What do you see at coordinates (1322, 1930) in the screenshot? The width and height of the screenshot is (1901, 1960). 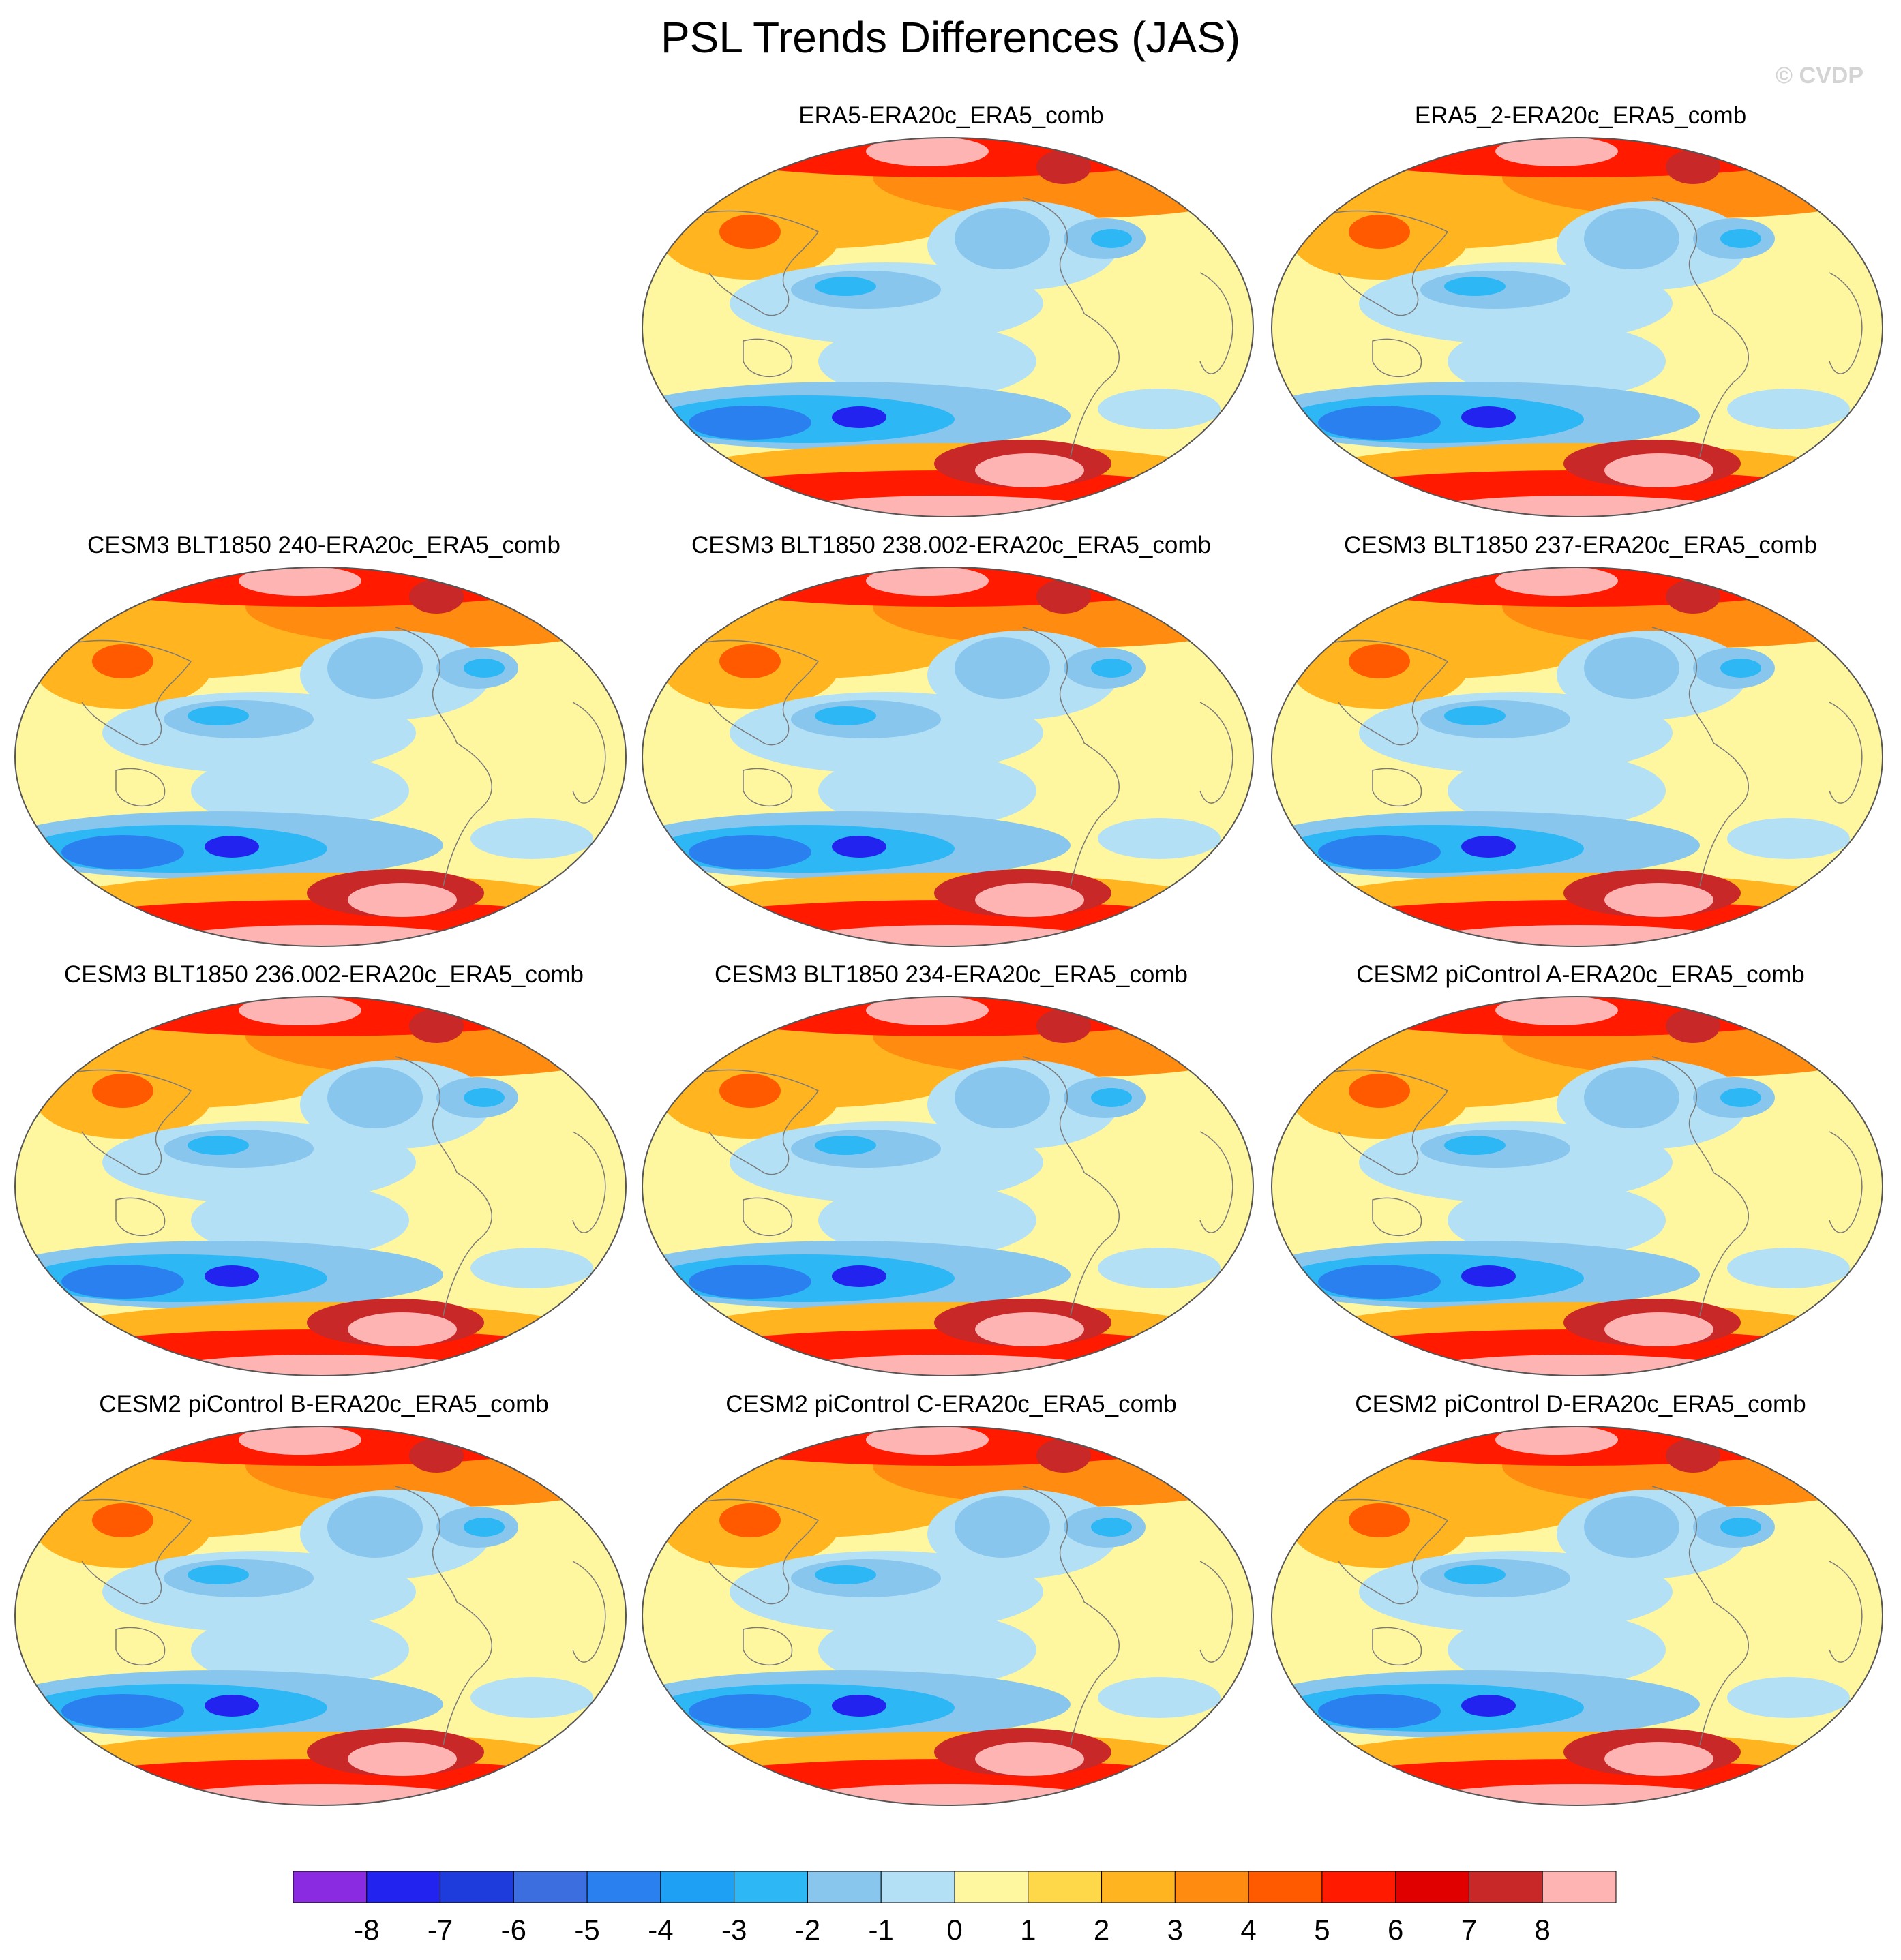 I see `colorbar-label: 5` at bounding box center [1322, 1930].